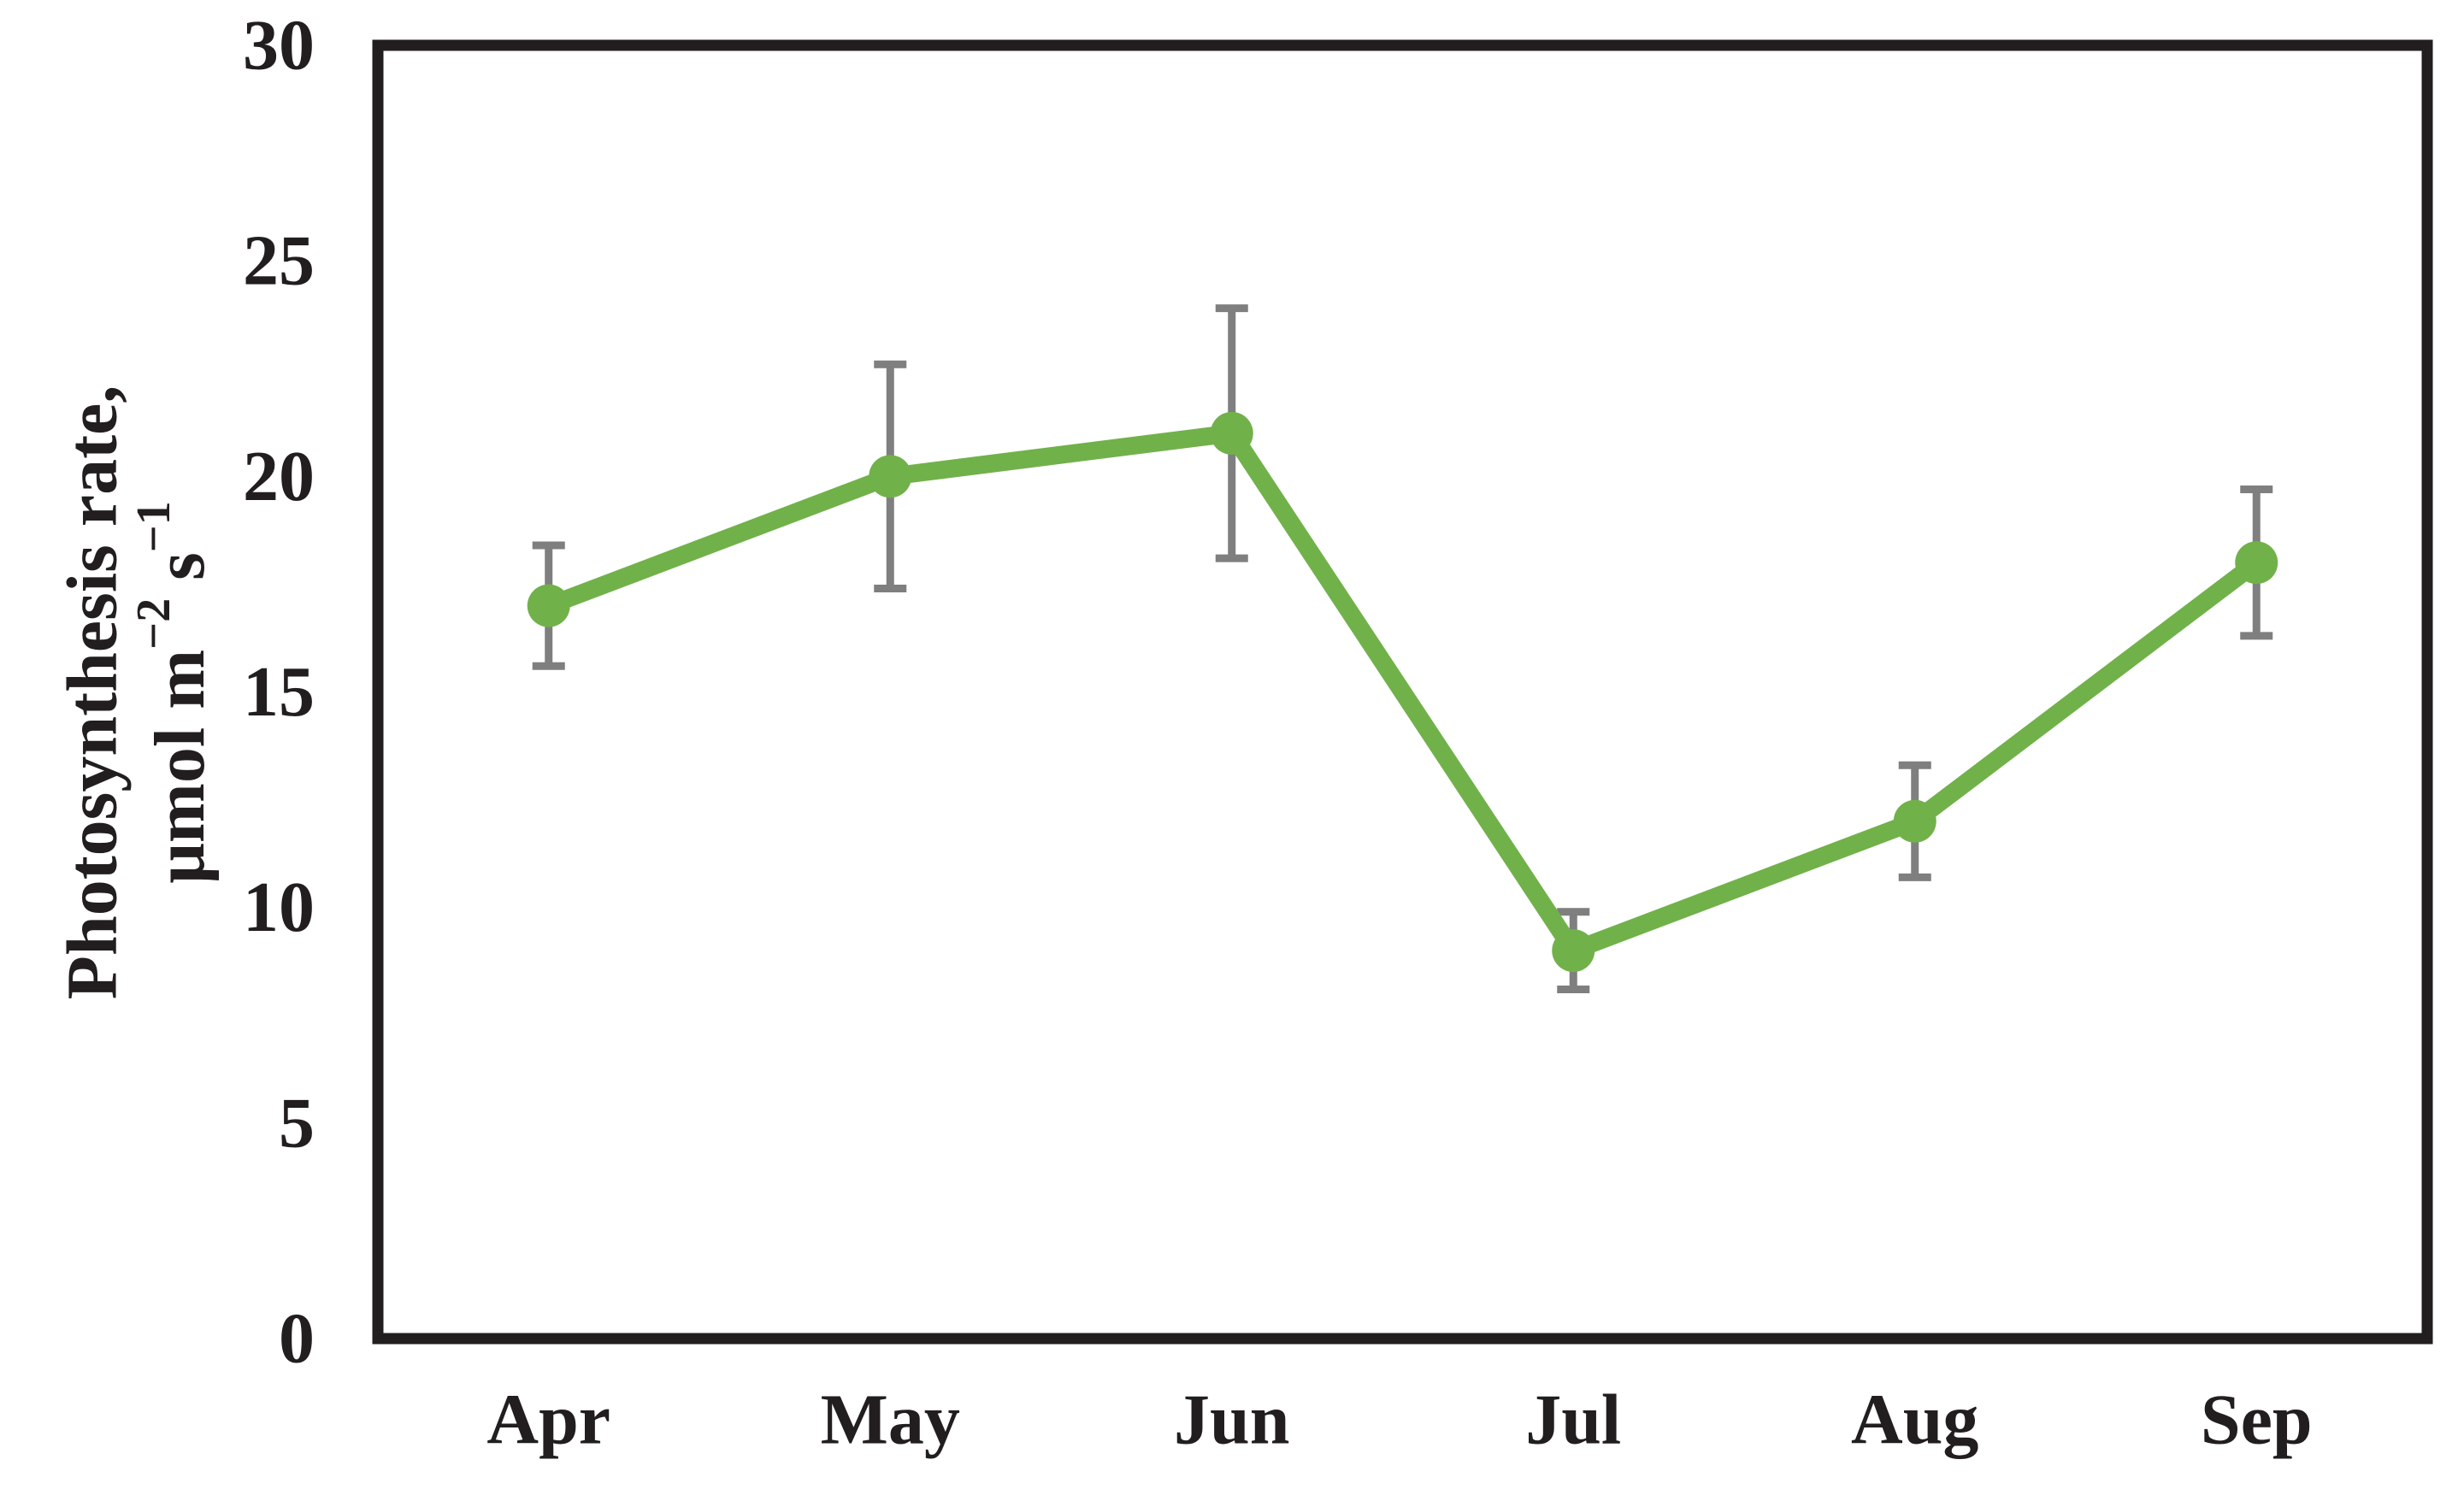  I want to click on x-axis-tick-labels: Apr May Jun Jul Aug Sep, so click(1399, 1420).